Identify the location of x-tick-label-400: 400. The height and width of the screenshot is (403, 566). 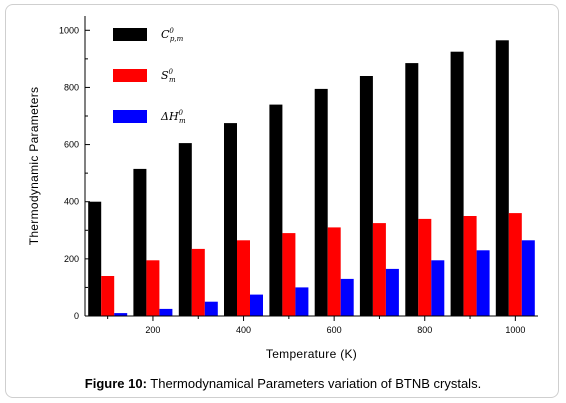
(243, 330).